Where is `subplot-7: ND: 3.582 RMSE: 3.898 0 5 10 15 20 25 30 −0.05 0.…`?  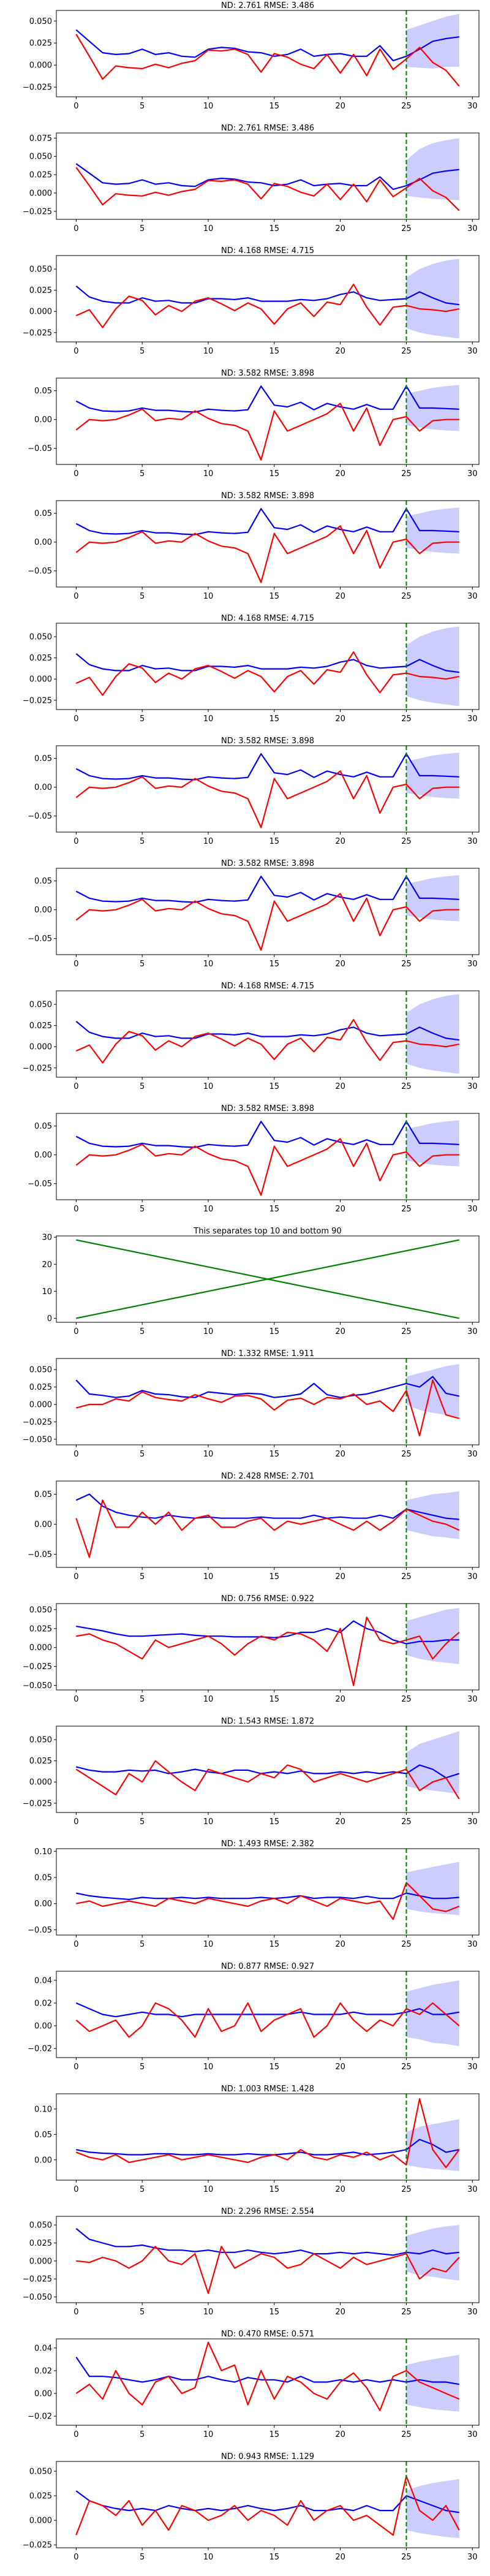 subplot-7: ND: 3.582 RMSE: 3.898 0 5 10 15 20 25 30 −0.05 0.… is located at coordinates (254, 914).